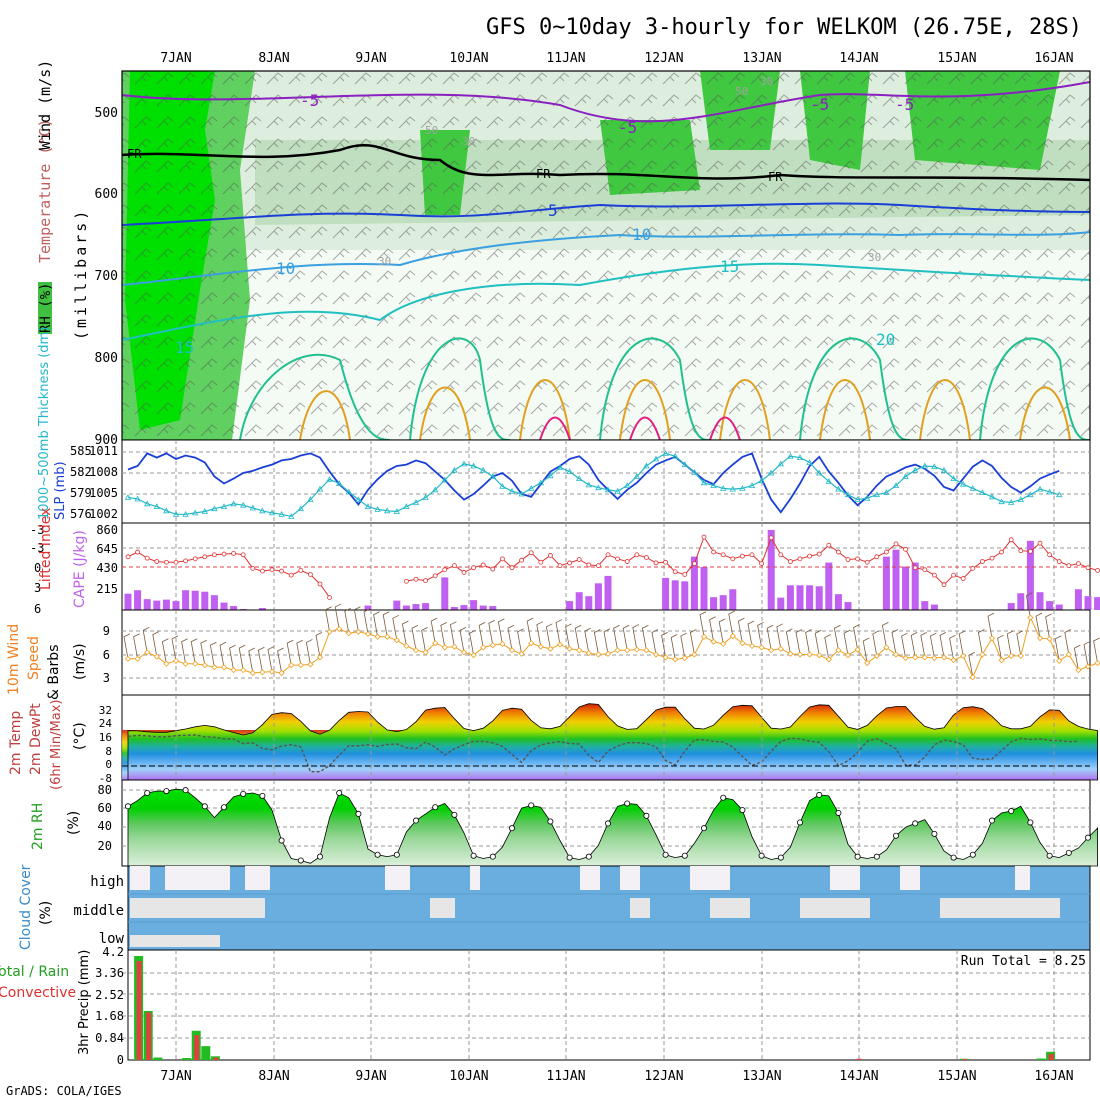 The height and width of the screenshot is (1100, 1100). I want to click on slp-tick: 1002, so click(103, 514).